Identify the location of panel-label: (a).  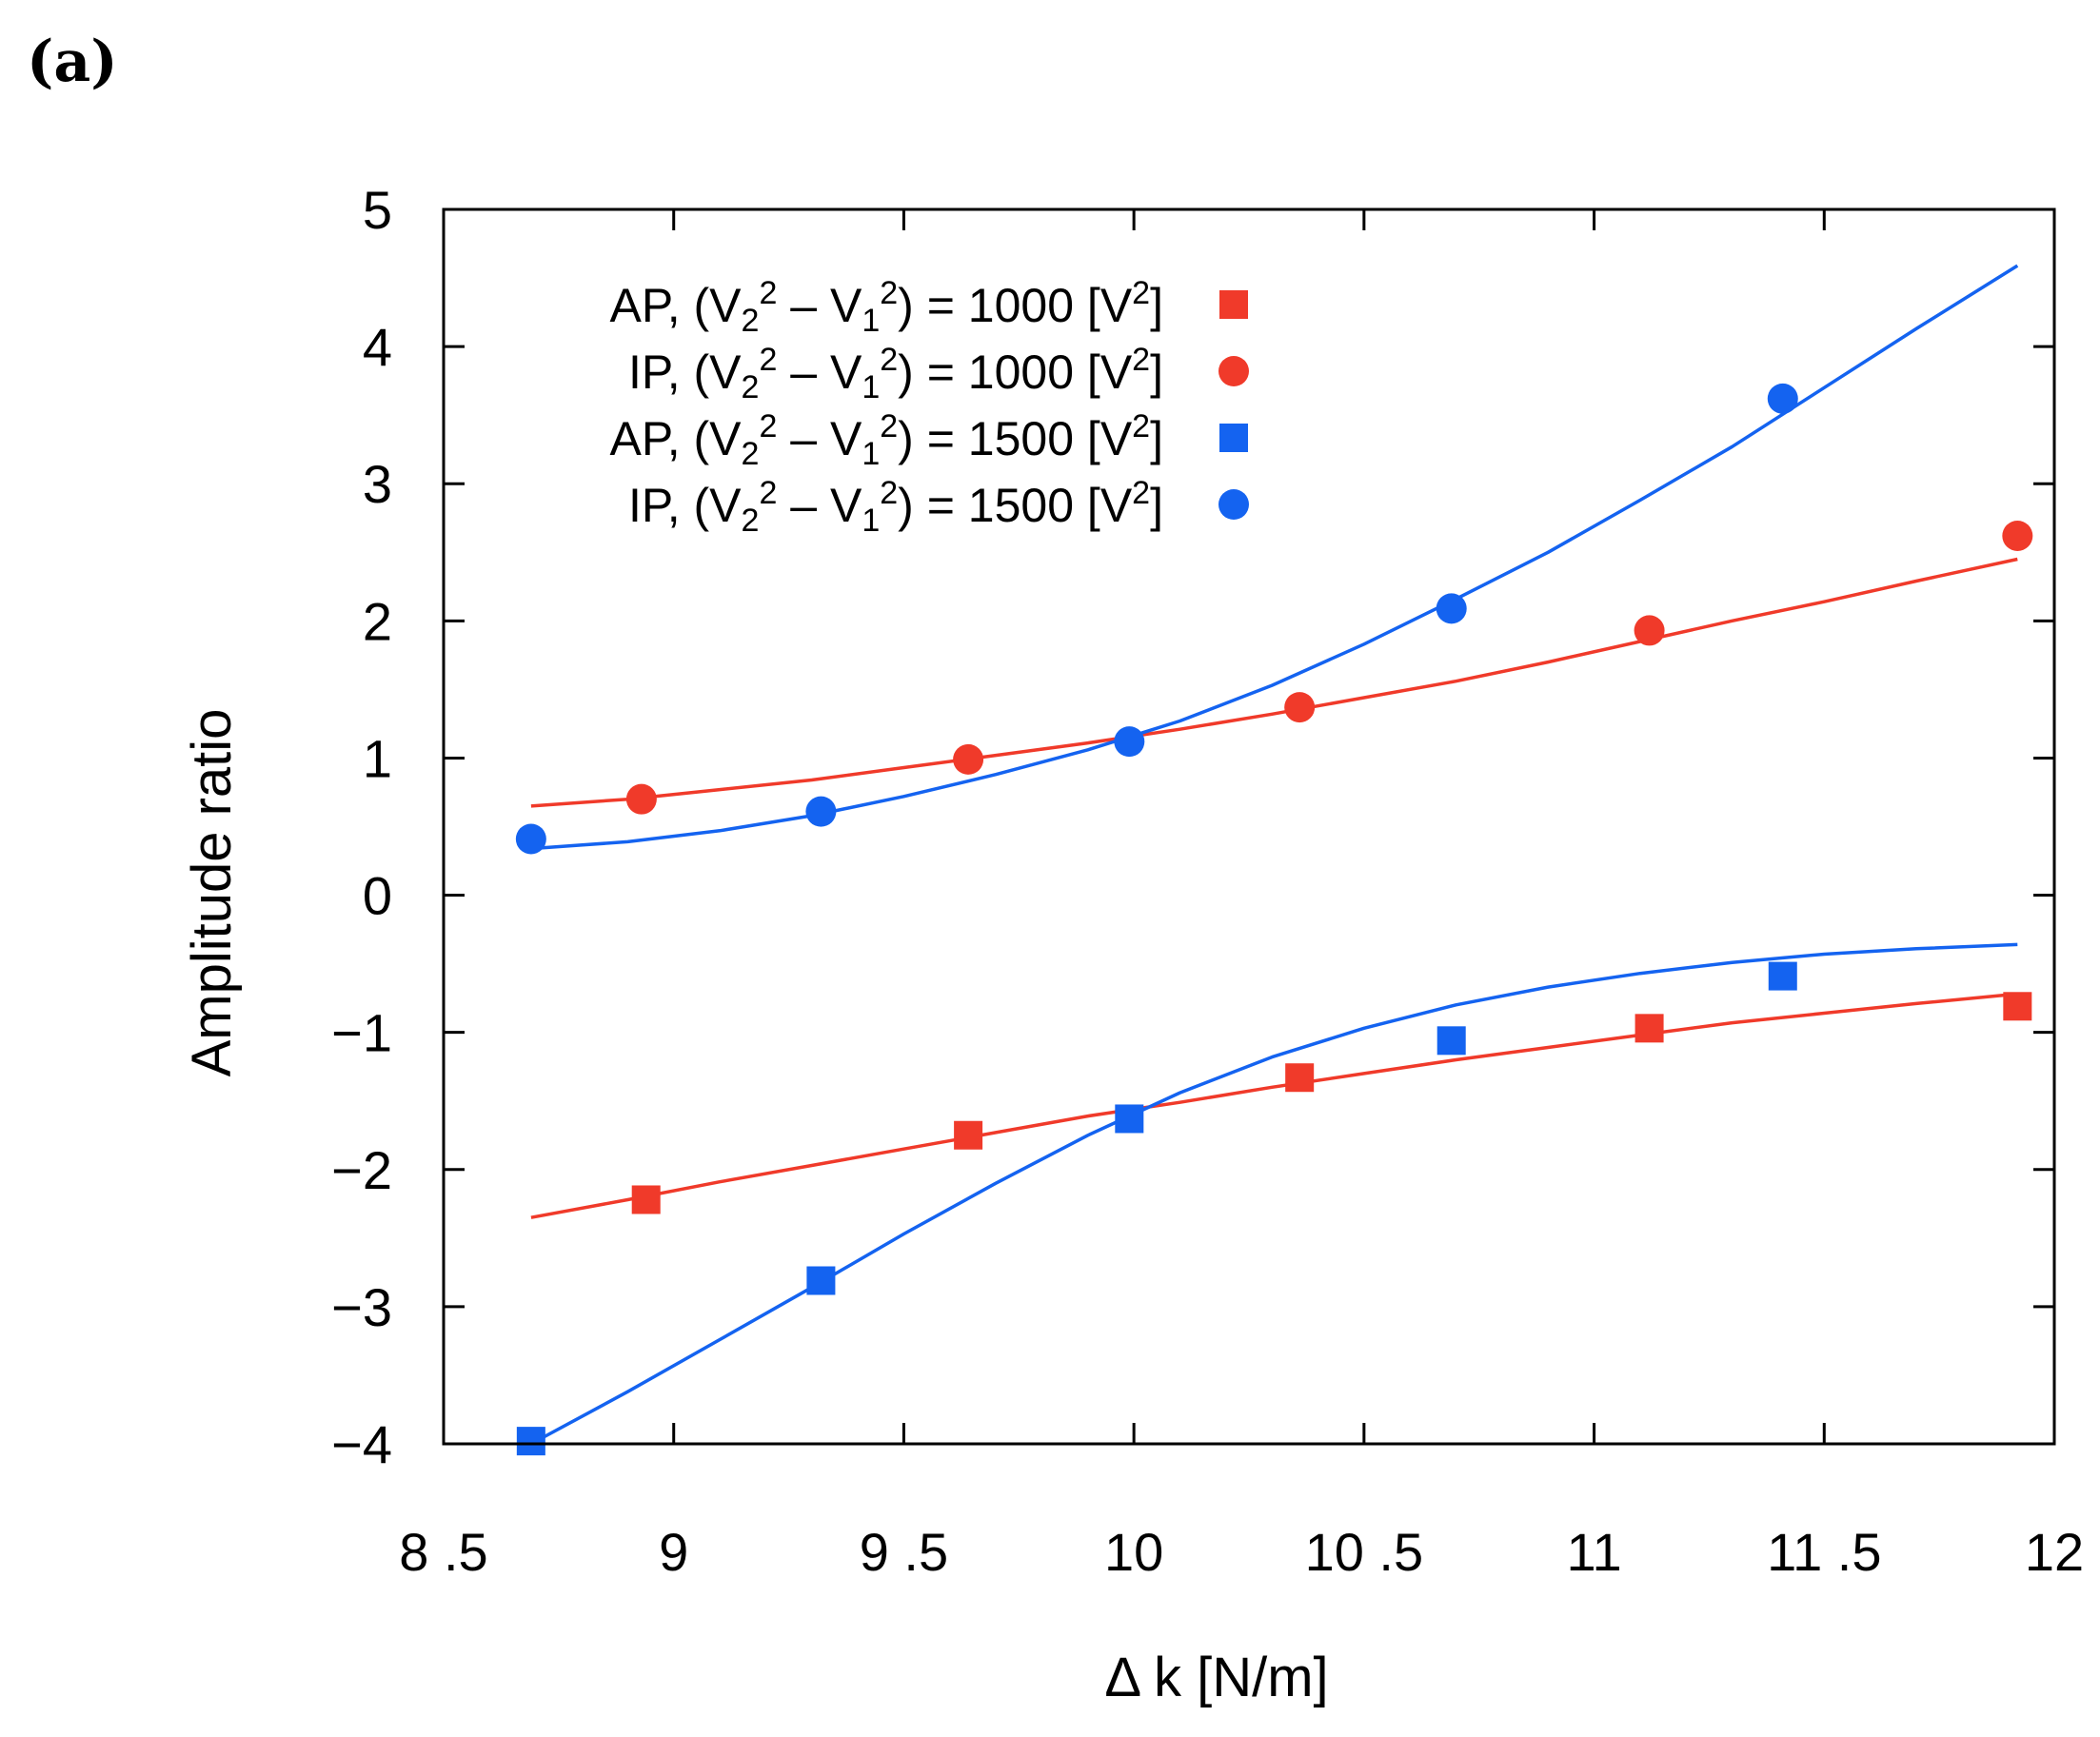
(73, 62).